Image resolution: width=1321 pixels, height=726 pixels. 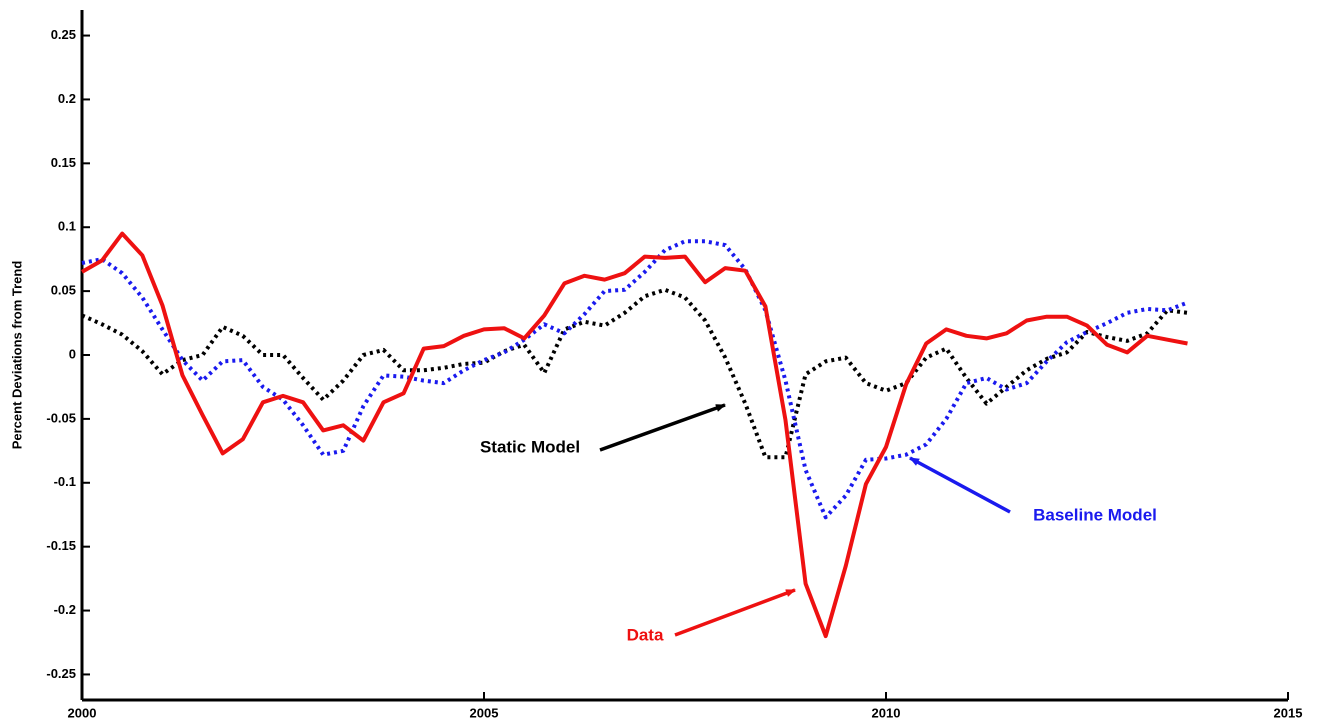 What do you see at coordinates (65, 609) in the screenshot?
I see `y-tick-label: -0.2` at bounding box center [65, 609].